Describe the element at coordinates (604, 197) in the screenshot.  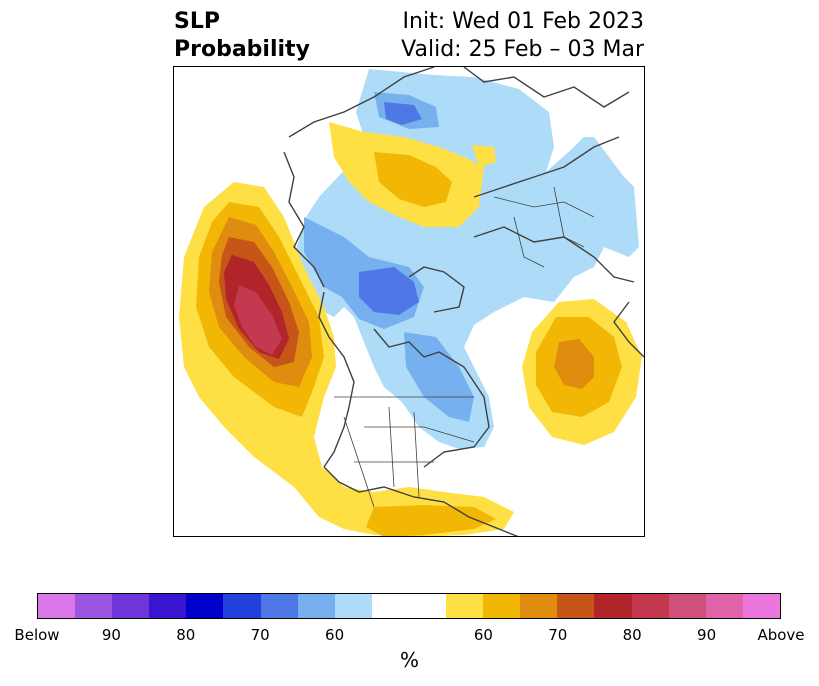
I see `blue-region-atlantic` at that location.